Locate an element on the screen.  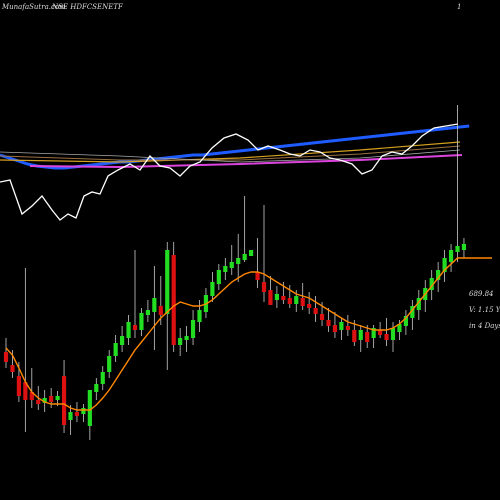
chart-title: NSE HDFCSENETF is located at coordinates (87, 7).